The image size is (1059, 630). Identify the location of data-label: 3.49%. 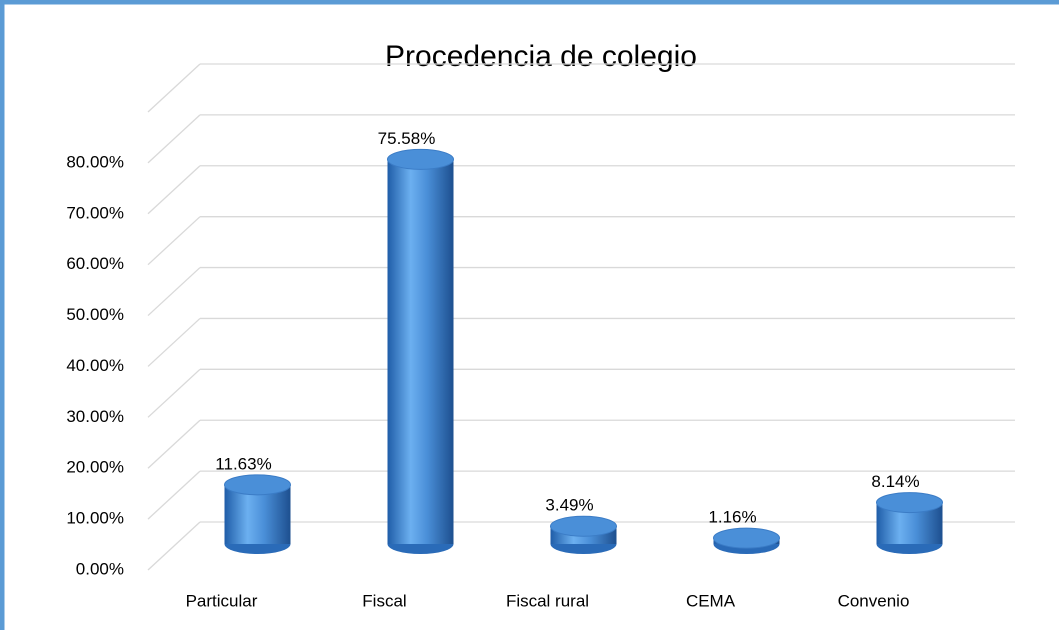
(569, 505).